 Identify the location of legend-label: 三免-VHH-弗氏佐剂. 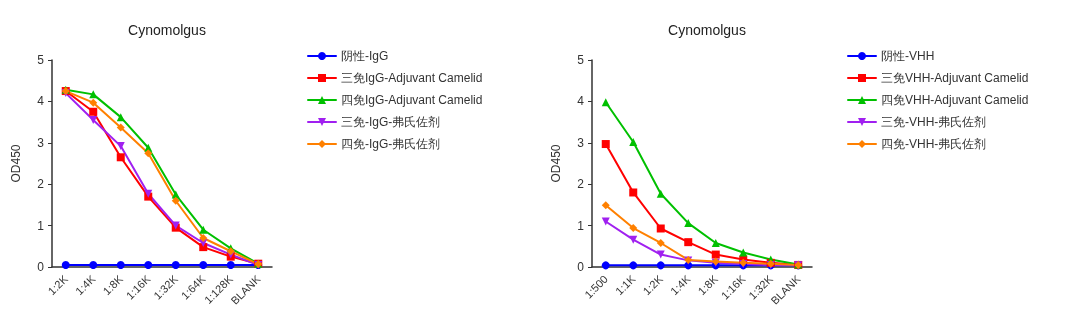
(934, 122).